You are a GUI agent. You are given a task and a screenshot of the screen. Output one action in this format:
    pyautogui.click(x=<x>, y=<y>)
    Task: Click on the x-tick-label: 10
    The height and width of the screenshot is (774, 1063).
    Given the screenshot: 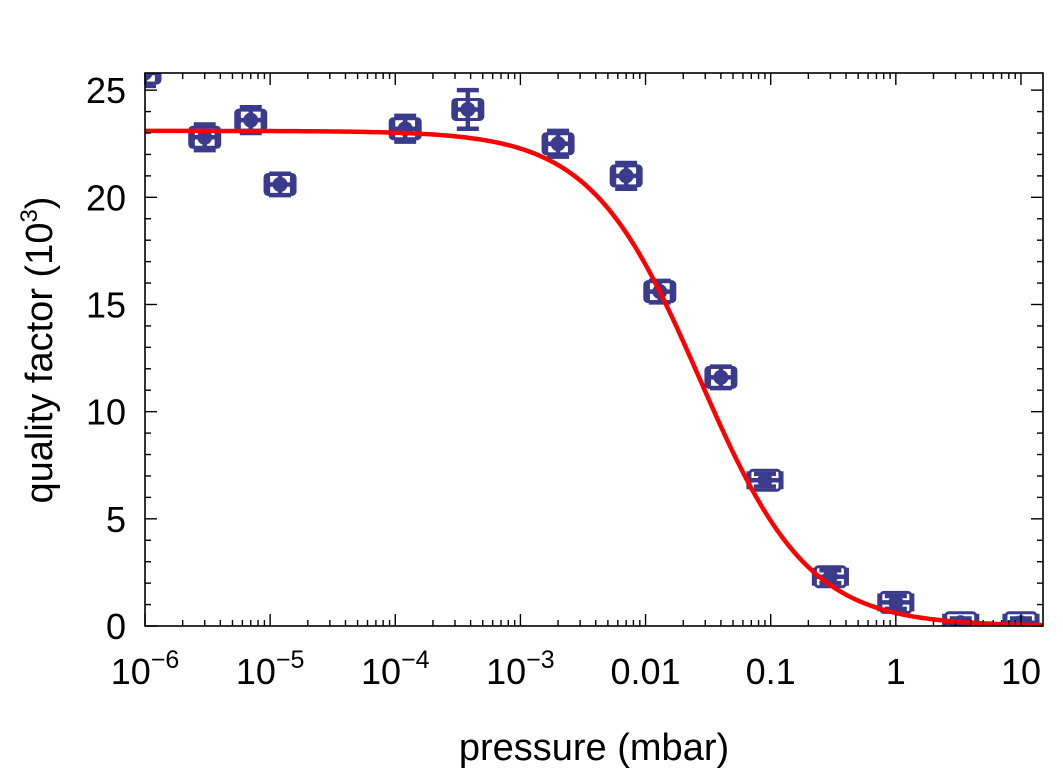 What is the action you would take?
    pyautogui.click(x=1021, y=671)
    